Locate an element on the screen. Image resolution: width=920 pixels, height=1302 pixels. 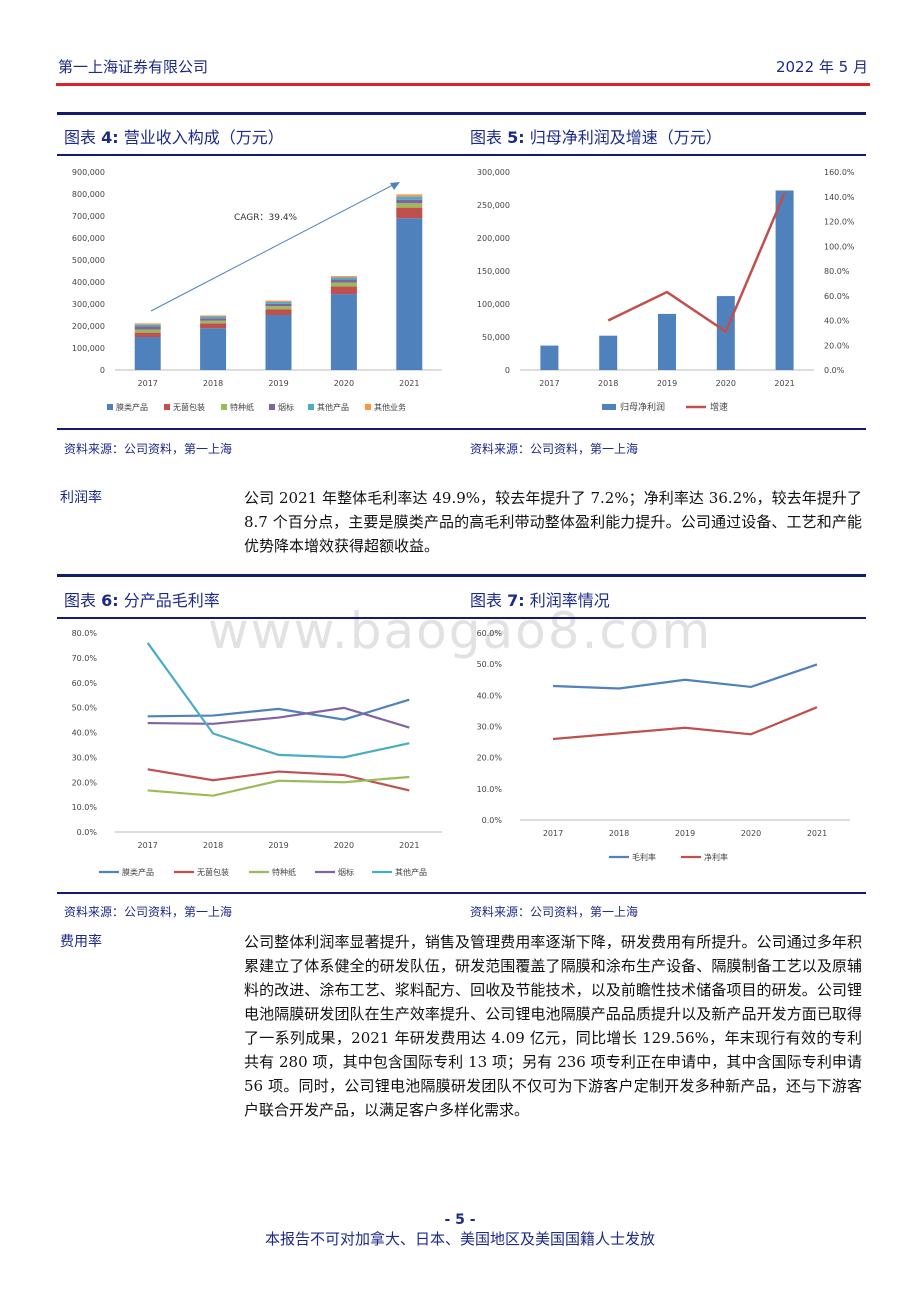
figure5-label: 图表 is located at coordinates (489, 137).